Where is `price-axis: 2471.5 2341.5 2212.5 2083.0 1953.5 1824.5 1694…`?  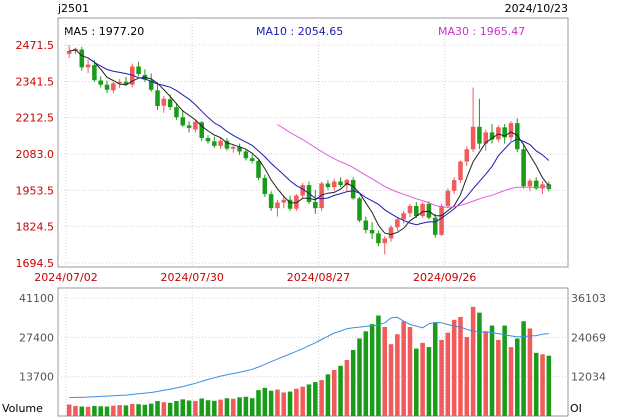
price-axis: 2471.5 2341.5 2212.5 2083.0 1953.5 1824.5 1694… is located at coordinates (35, 154).